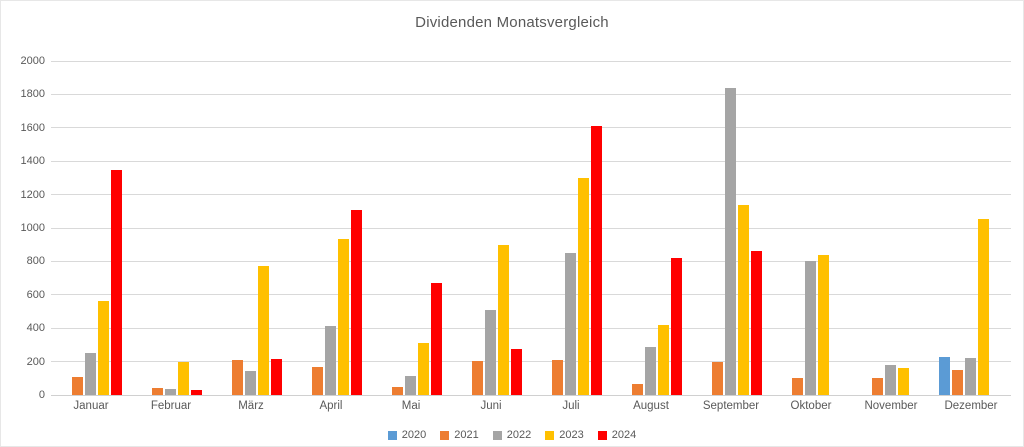 This screenshot has width=1024, height=447. Describe the element at coordinates (971, 406) in the screenshot. I see `x-tick-label-dezember: Dezember` at that location.